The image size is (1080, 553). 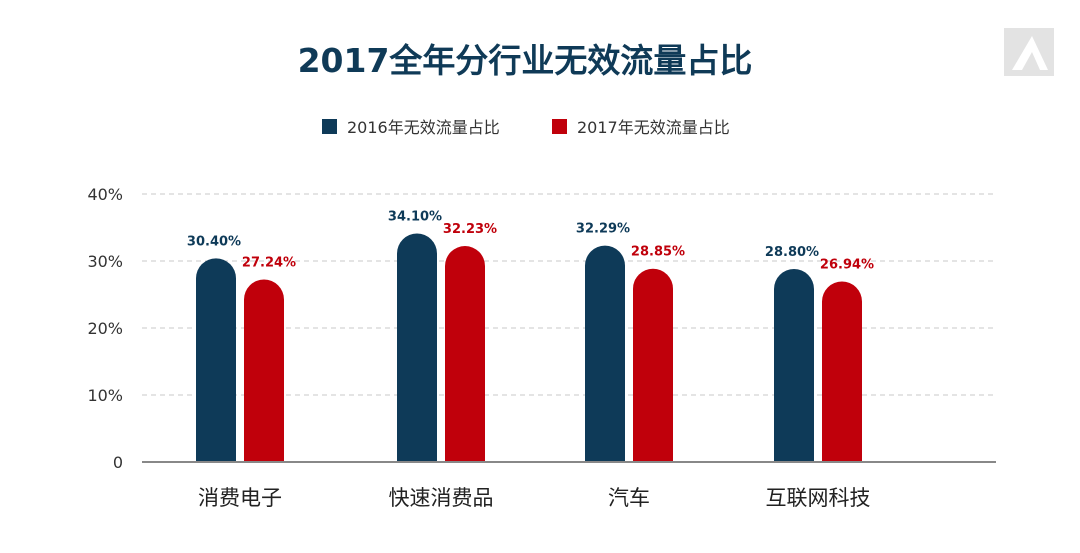 What do you see at coordinates (415, 217) in the screenshot?
I see `data-label-2016: 34.10%` at bounding box center [415, 217].